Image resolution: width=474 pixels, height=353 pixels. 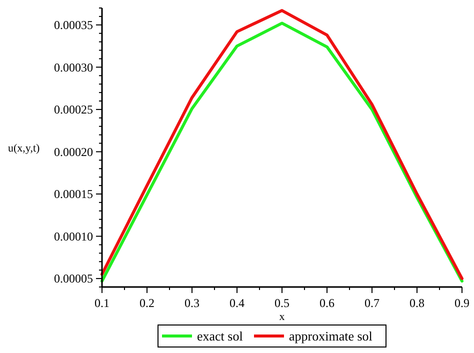 What do you see at coordinates (372, 303) in the screenshot?
I see `x-tick-label: 0.7` at bounding box center [372, 303].